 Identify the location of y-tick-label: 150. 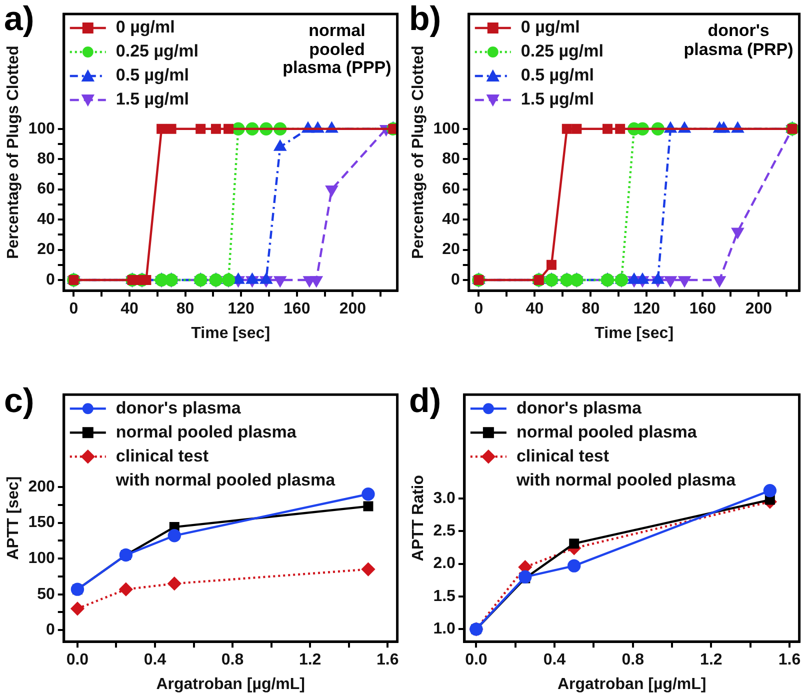
(41, 523).